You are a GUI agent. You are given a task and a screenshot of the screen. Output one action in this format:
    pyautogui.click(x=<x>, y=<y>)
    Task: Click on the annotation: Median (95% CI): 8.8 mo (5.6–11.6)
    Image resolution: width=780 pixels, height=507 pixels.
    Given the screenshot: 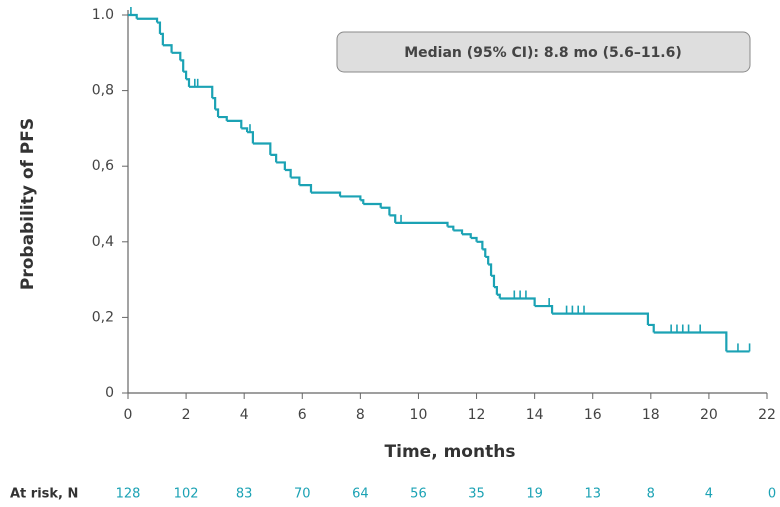 What is the action you would take?
    pyautogui.click(x=543, y=53)
    